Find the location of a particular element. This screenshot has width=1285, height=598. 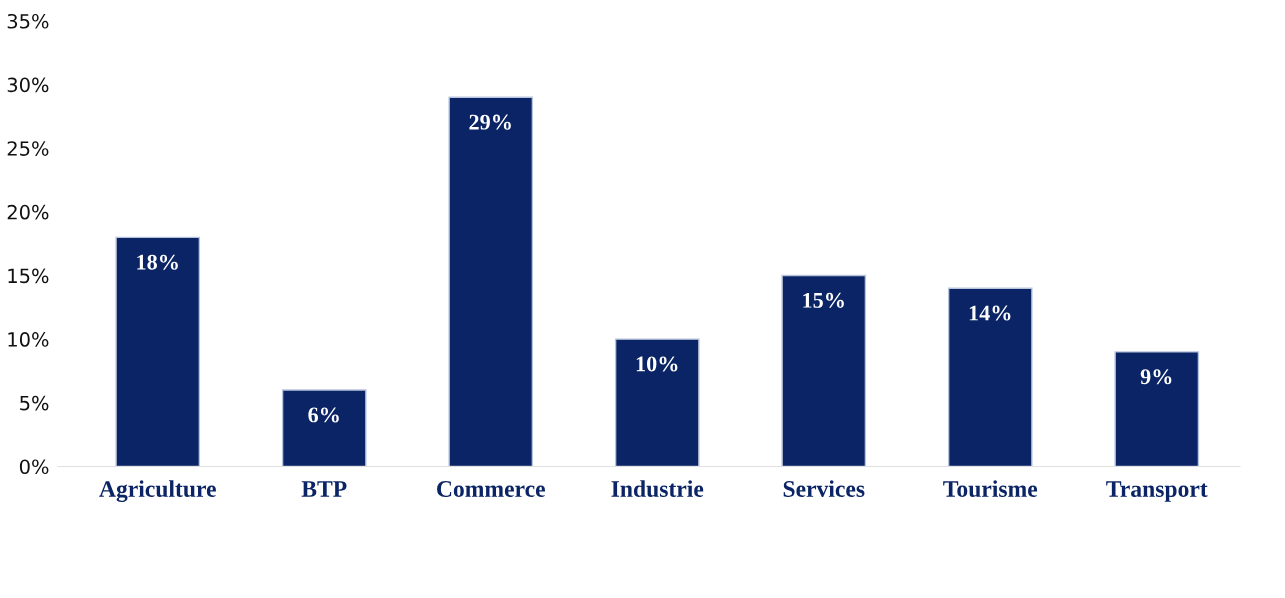

y-tick-label: 0% is located at coordinates (34, 467).